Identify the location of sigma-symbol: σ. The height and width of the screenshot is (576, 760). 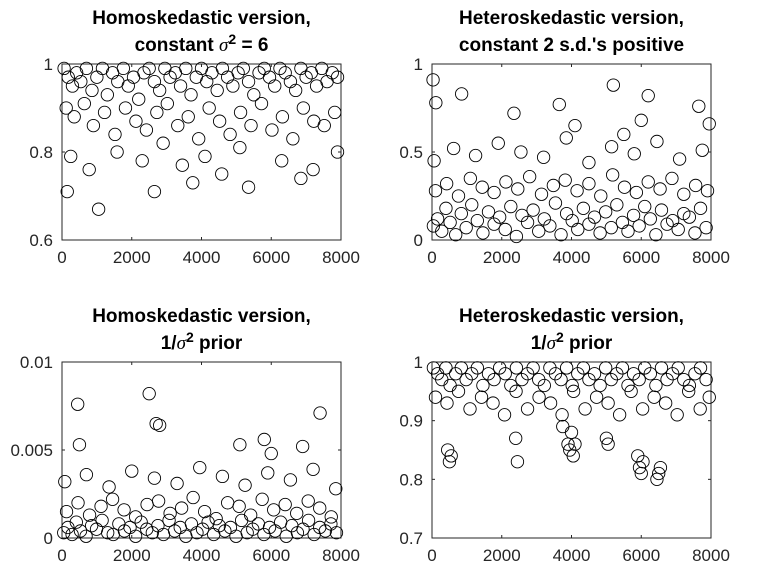
(224, 45).